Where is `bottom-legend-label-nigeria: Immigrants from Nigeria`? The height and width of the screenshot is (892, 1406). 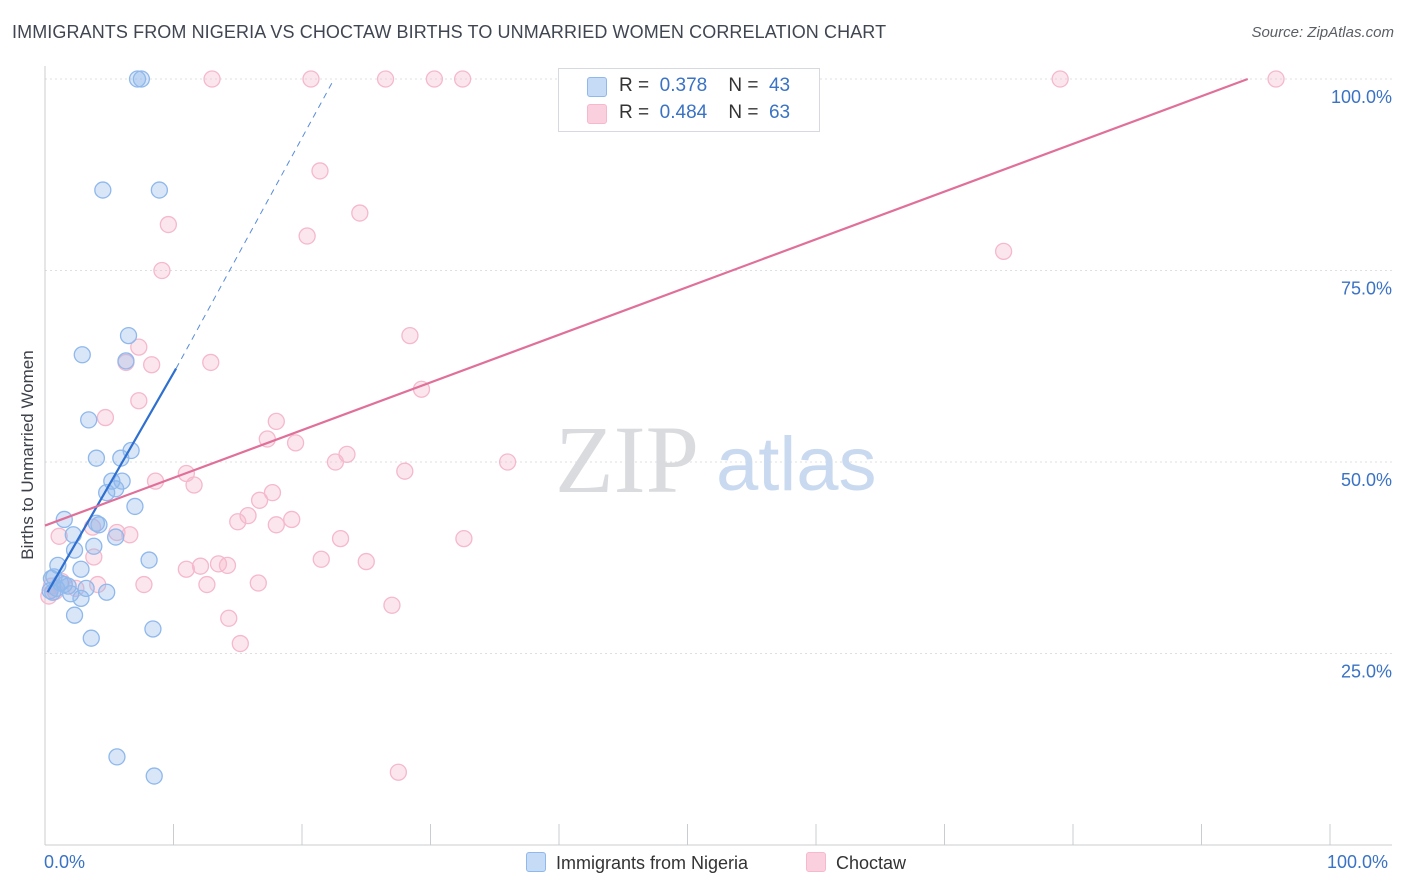 bottom-legend-label-nigeria: Immigrants from Nigeria is located at coordinates (652, 863).